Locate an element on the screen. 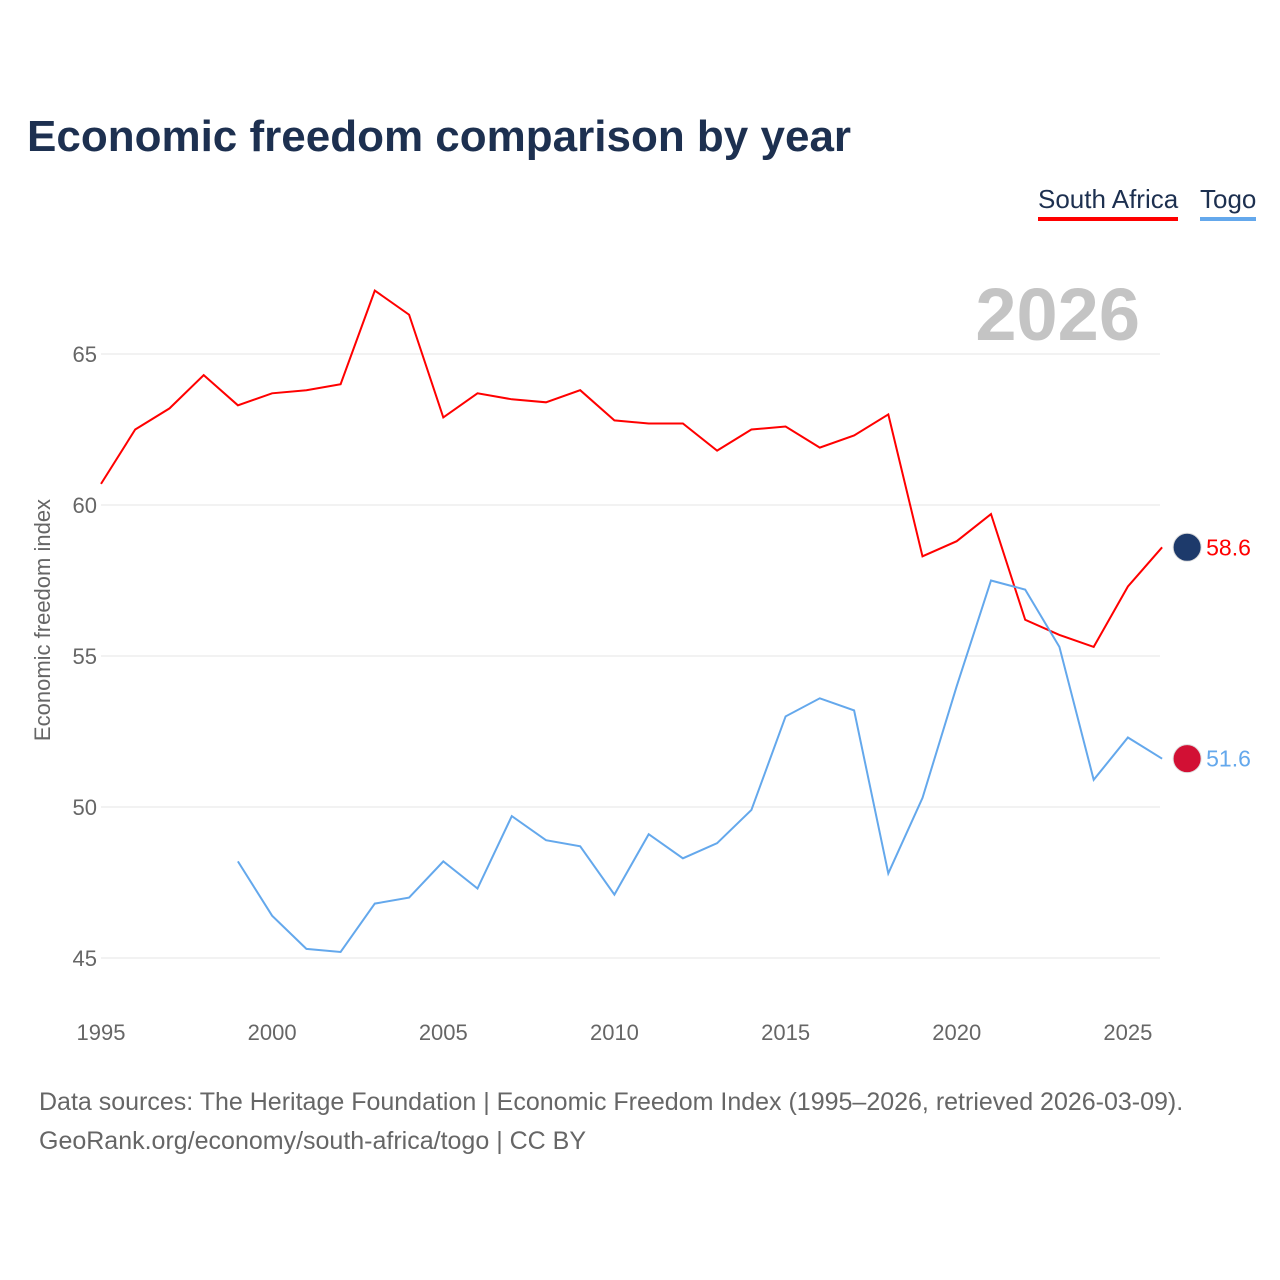 This screenshot has height=1280, width=1280. year-watermark: 2026 is located at coordinates (1057, 314).